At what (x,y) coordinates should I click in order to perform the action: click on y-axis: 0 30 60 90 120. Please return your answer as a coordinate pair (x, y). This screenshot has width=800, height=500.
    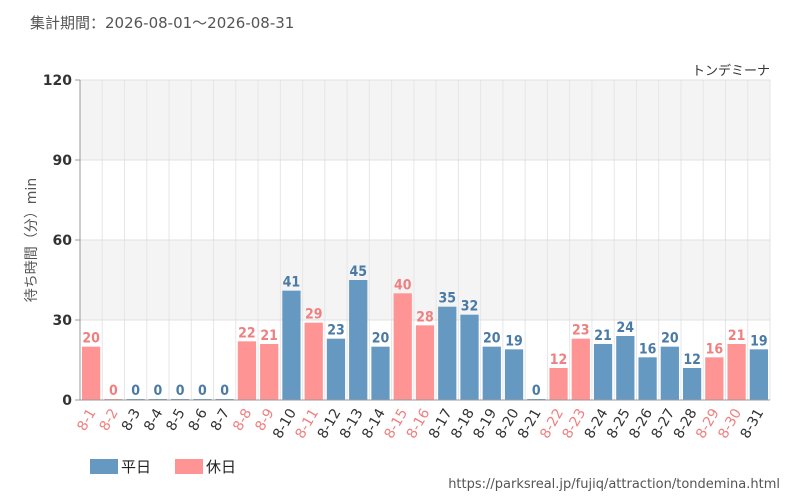
    Looking at the image, I should click on (62, 241).